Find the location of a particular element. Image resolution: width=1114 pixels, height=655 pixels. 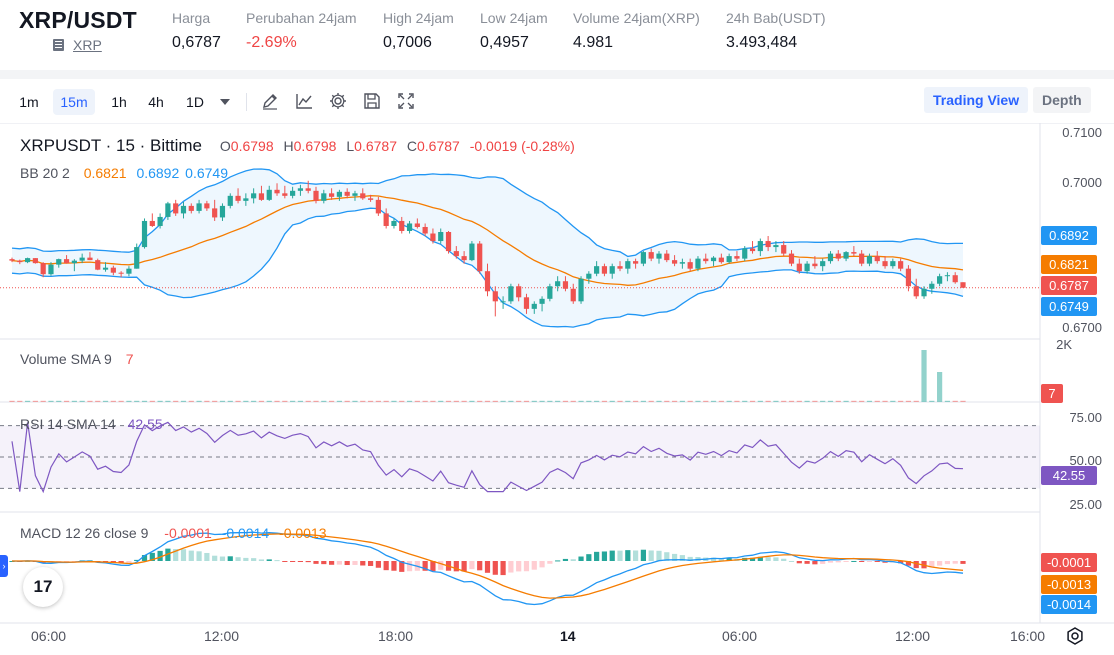

timeframe-15m: 15m is located at coordinates (74, 102).